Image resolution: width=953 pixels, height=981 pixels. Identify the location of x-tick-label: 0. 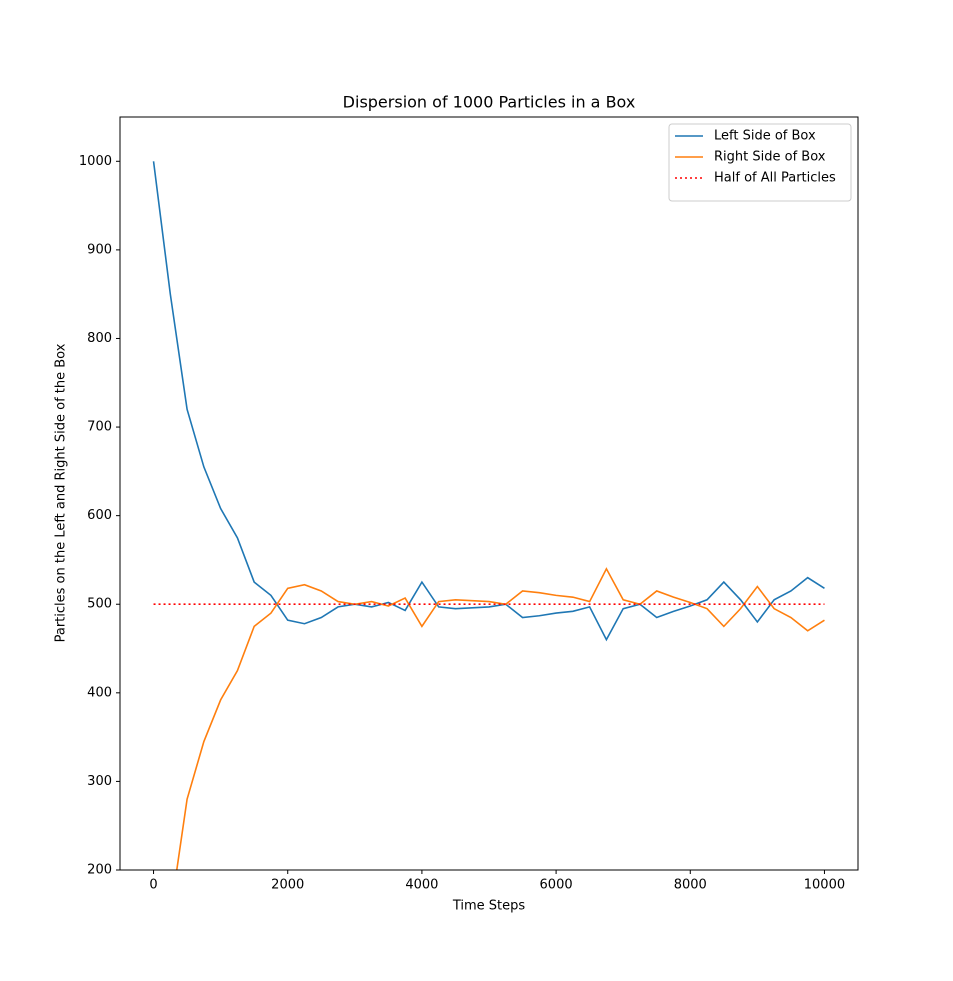
(153, 885).